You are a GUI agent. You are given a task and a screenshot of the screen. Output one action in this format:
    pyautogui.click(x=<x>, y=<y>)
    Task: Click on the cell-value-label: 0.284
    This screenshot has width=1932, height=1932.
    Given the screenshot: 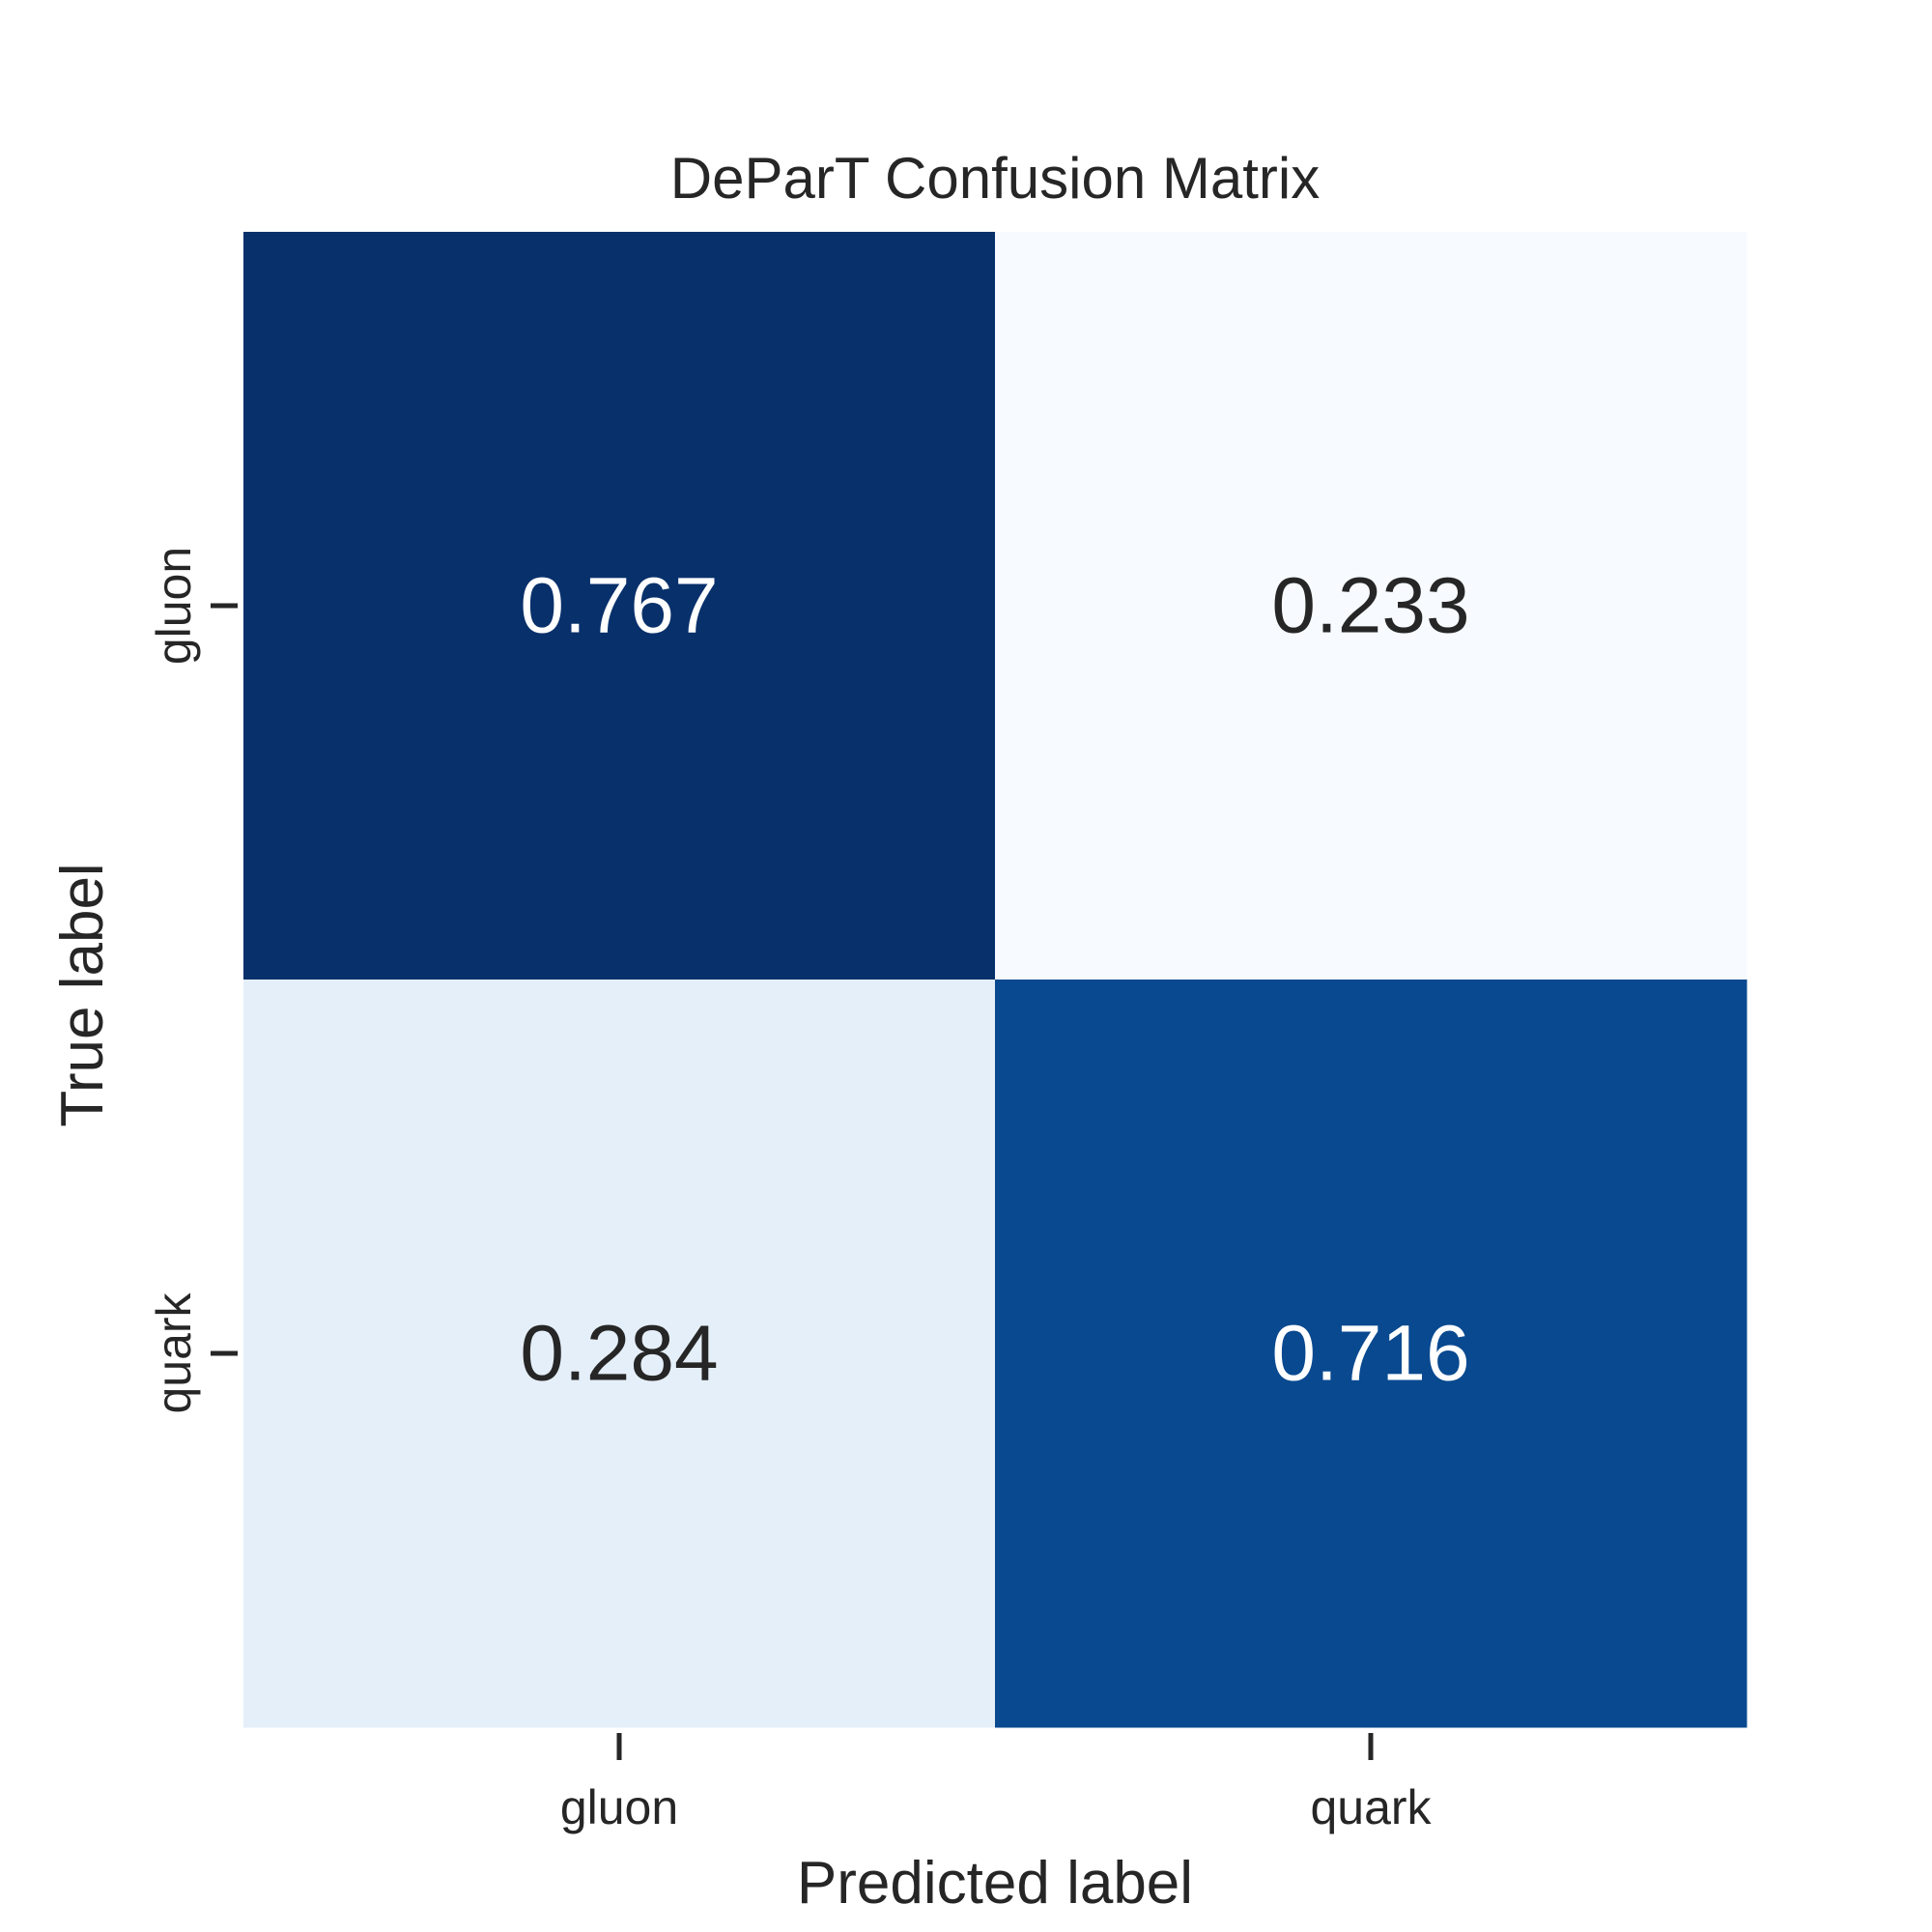 What is the action you would take?
    pyautogui.click(x=619, y=1354)
    